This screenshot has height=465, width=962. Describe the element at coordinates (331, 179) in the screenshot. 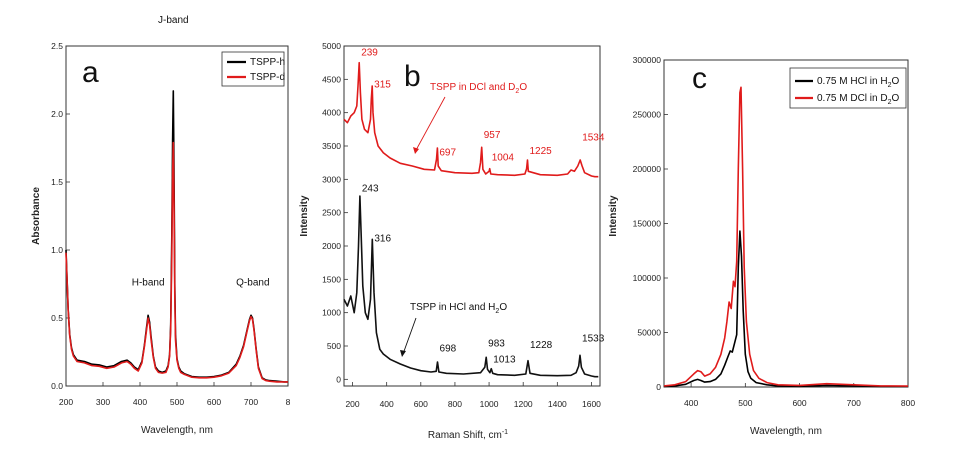

I see `y-tick-label: 3000` at that location.